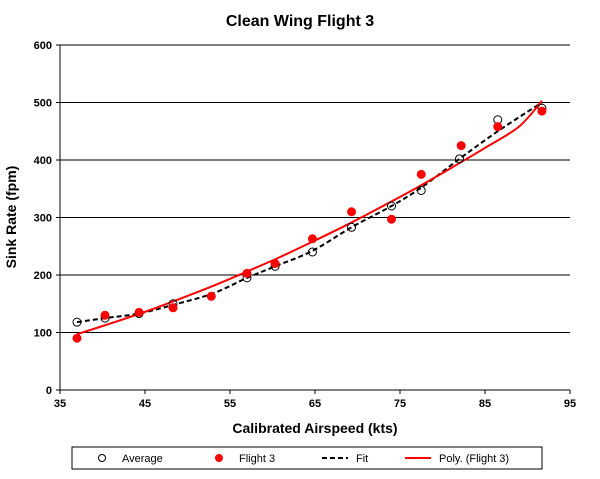 The height and width of the screenshot is (479, 600). Describe the element at coordinates (43, 161) in the screenshot. I see `y-tick-label: 400` at that location.